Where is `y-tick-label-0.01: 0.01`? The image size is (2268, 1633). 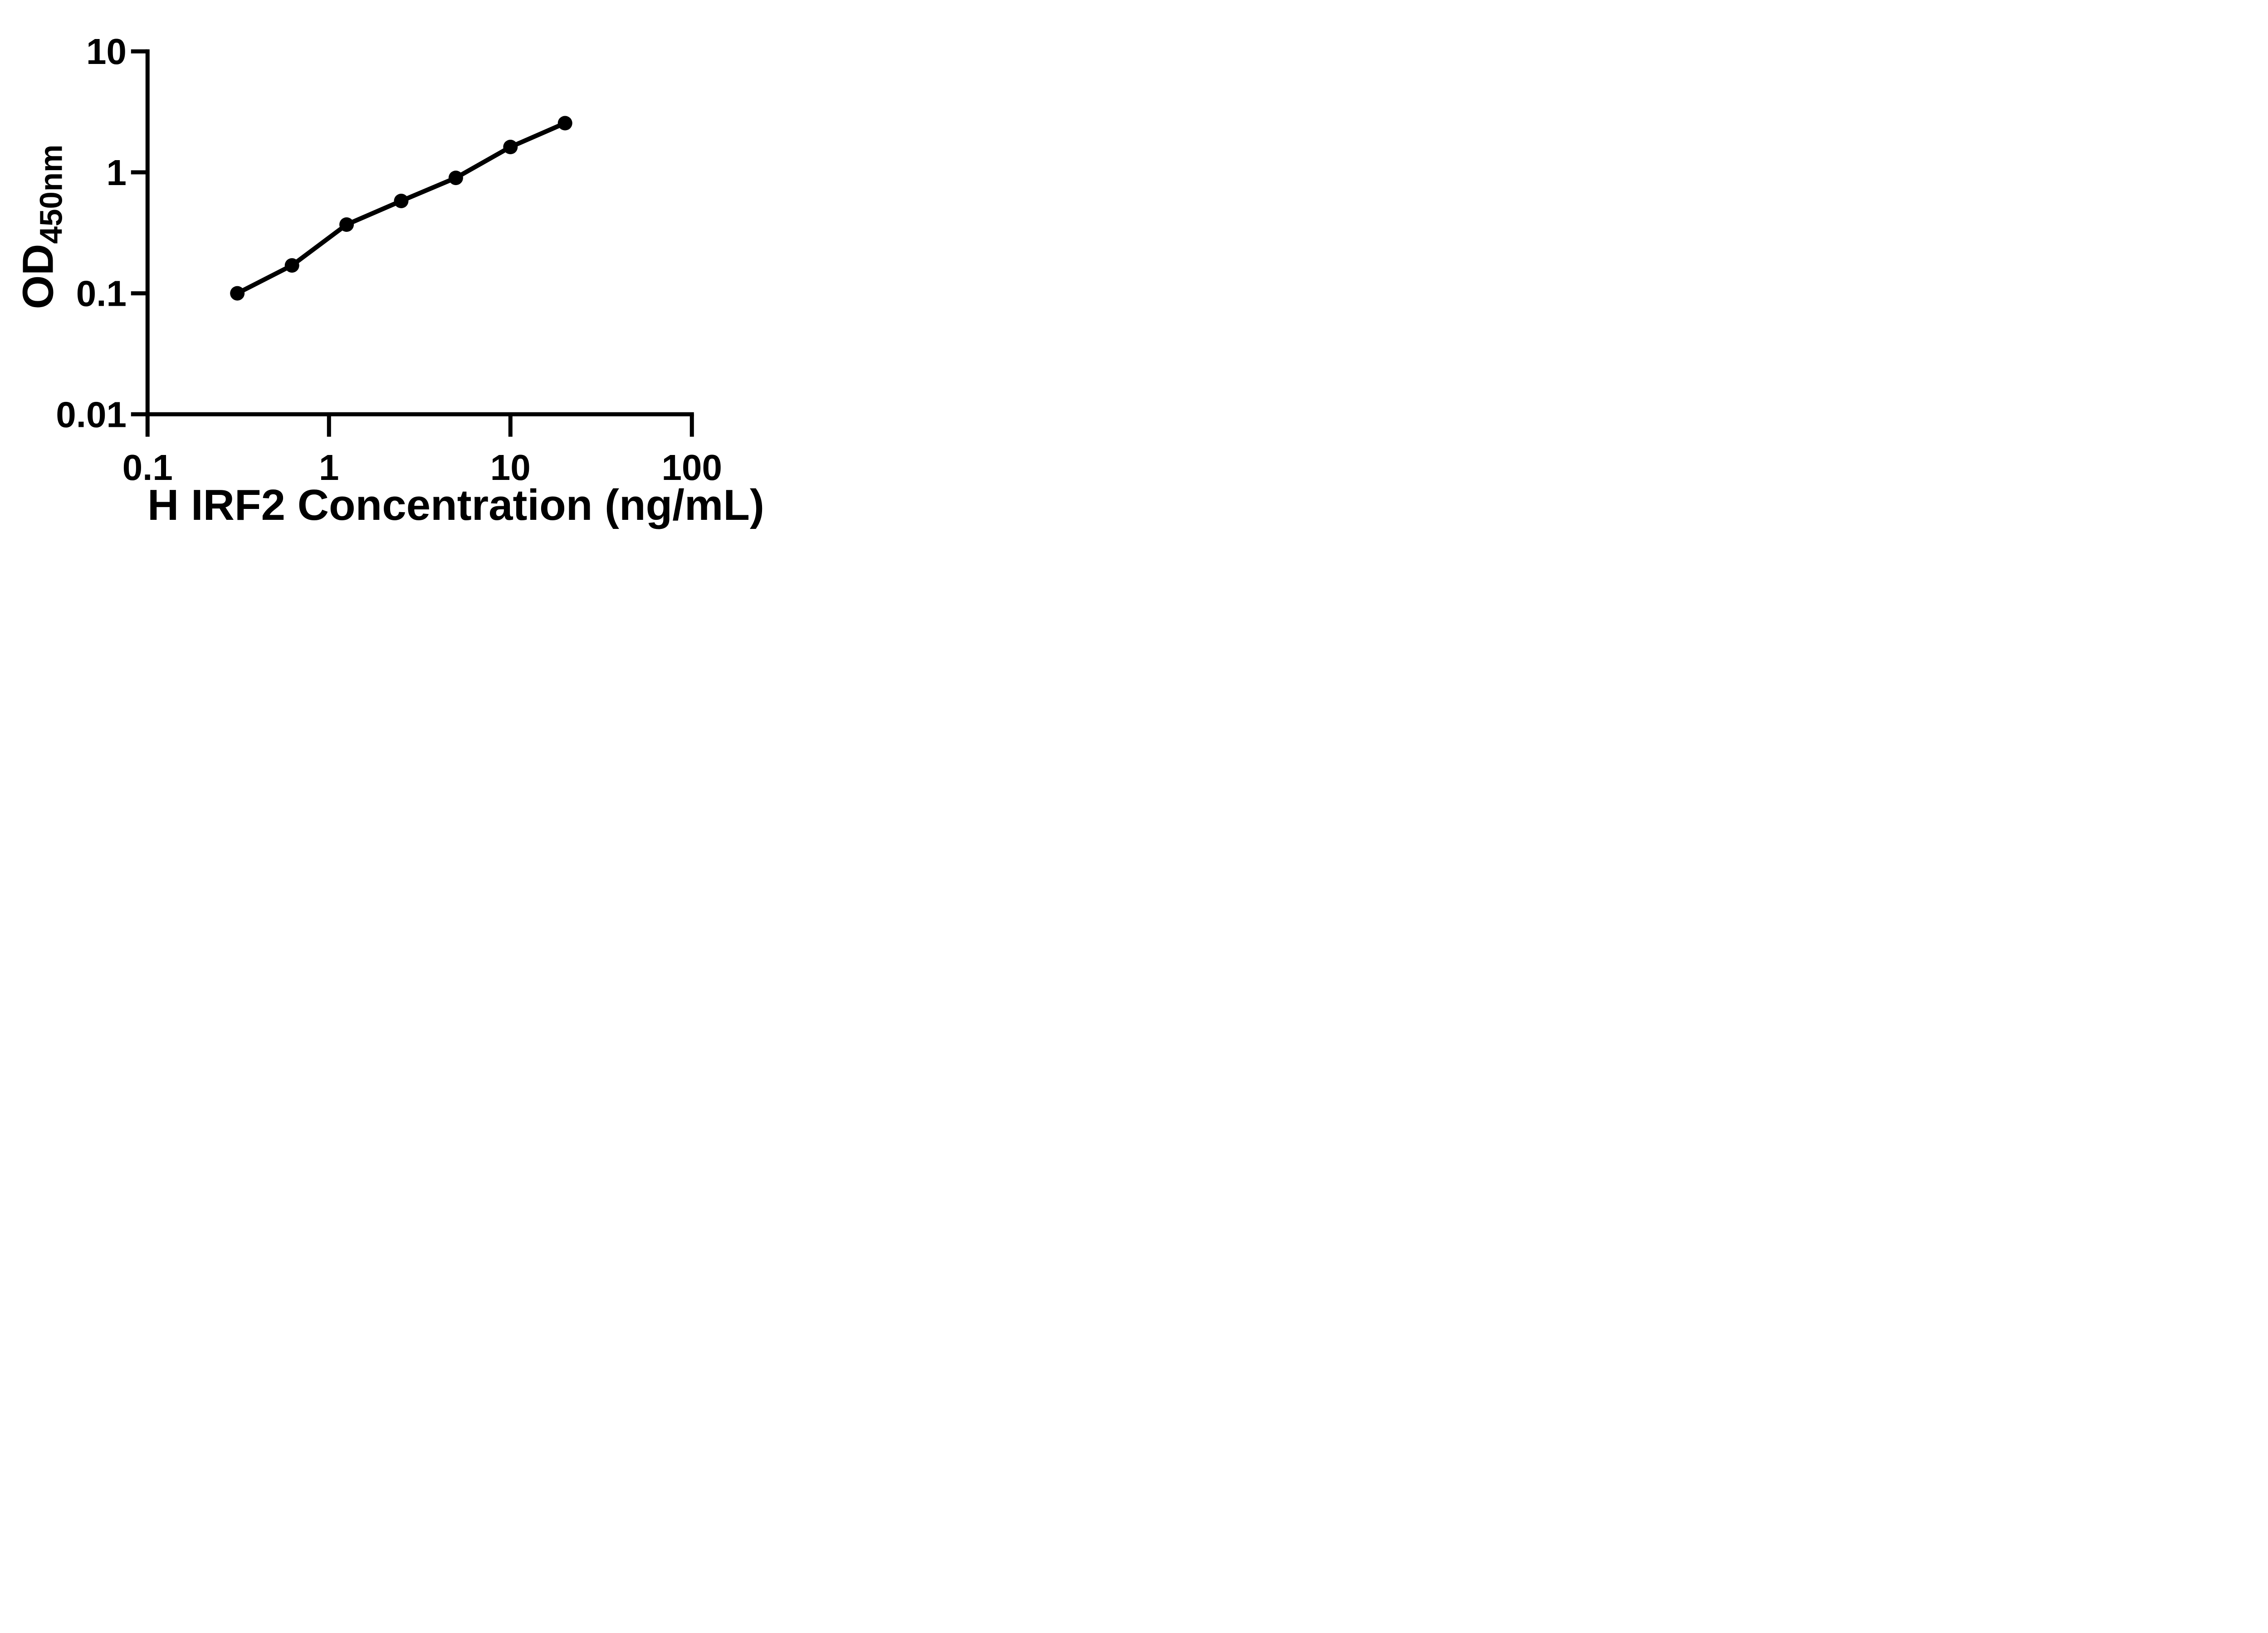 y-tick-label-0.01: 0.01 is located at coordinates (92, 414).